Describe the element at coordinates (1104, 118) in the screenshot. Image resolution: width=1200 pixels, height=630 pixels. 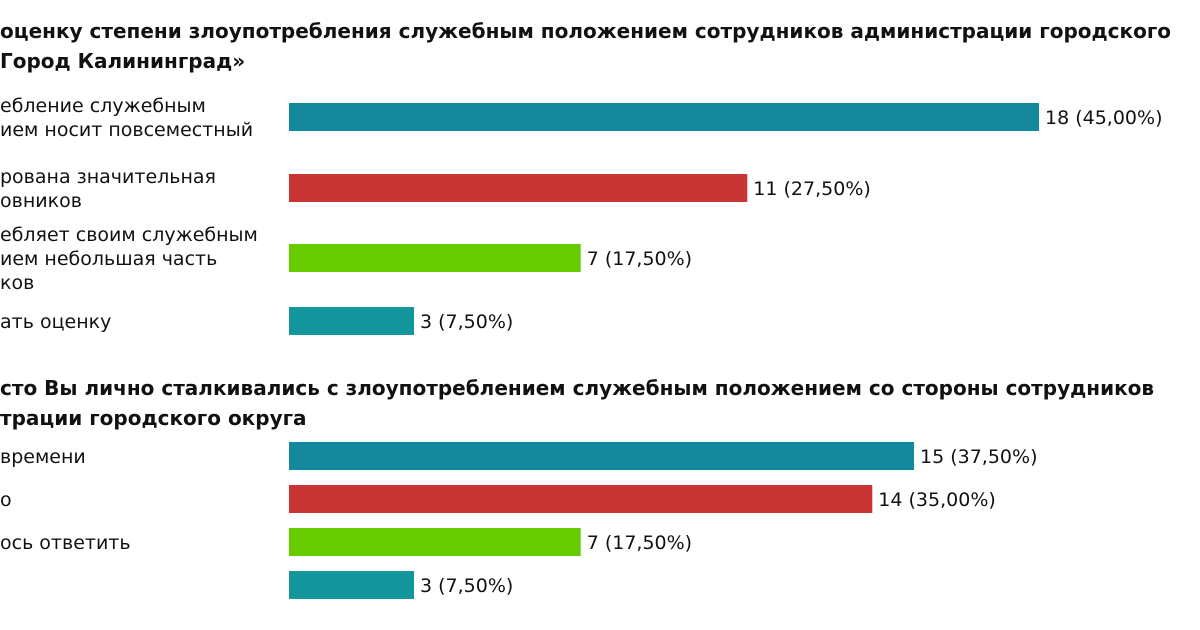
I see `data-label: 18 (45,00%)` at that location.